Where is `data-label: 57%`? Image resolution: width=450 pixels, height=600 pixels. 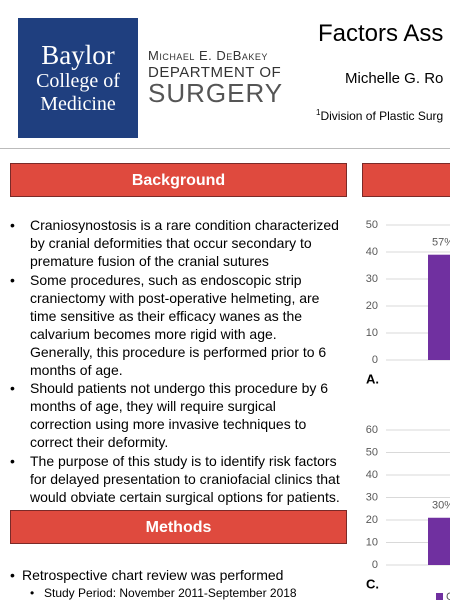
data-label: 57% is located at coordinates (441, 243).